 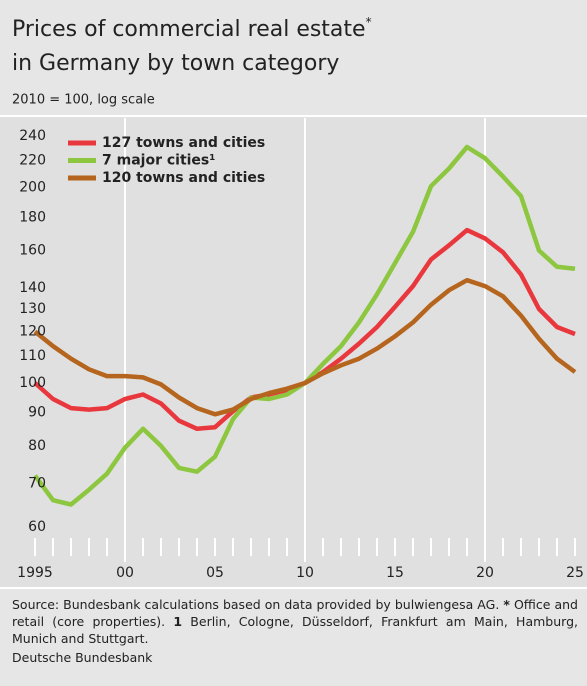 I want to click on x-tick-label: 15, so click(x=395, y=573).